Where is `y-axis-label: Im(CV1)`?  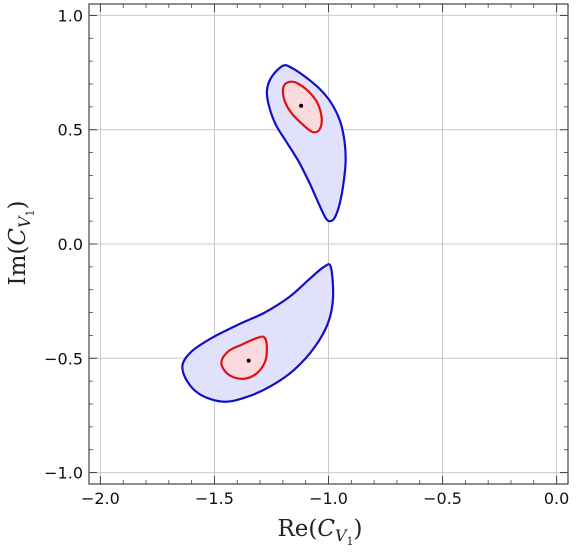
y-axis-label: Im(CV1) is located at coordinates (21, 242).